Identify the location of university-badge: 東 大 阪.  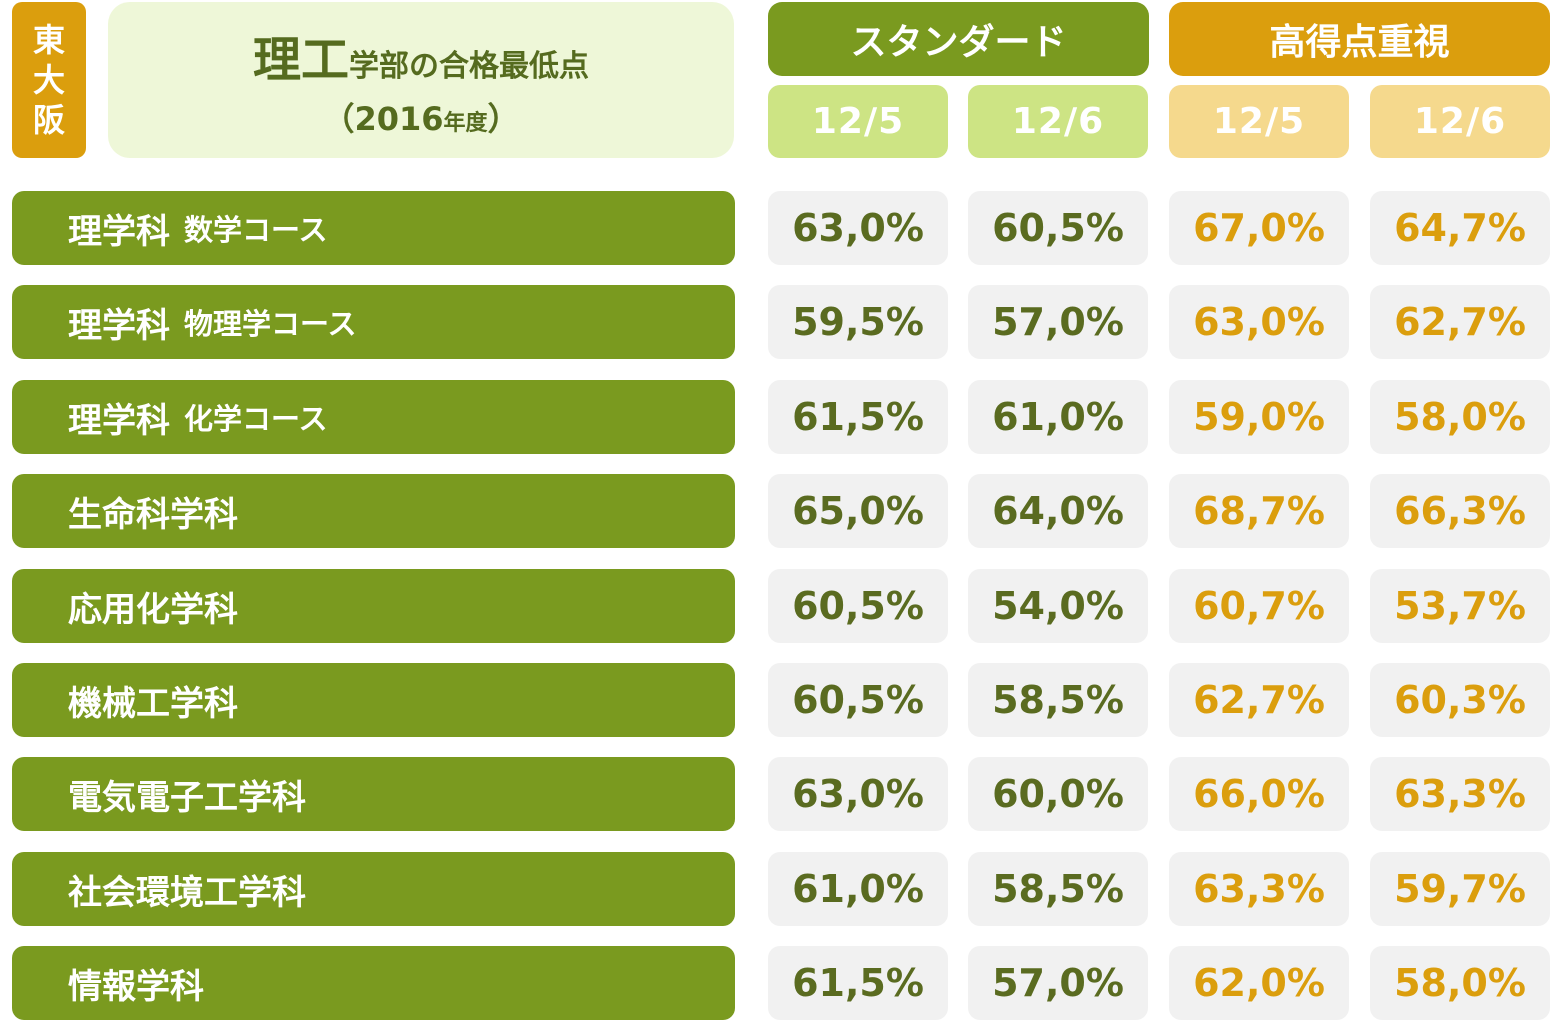
(49, 80).